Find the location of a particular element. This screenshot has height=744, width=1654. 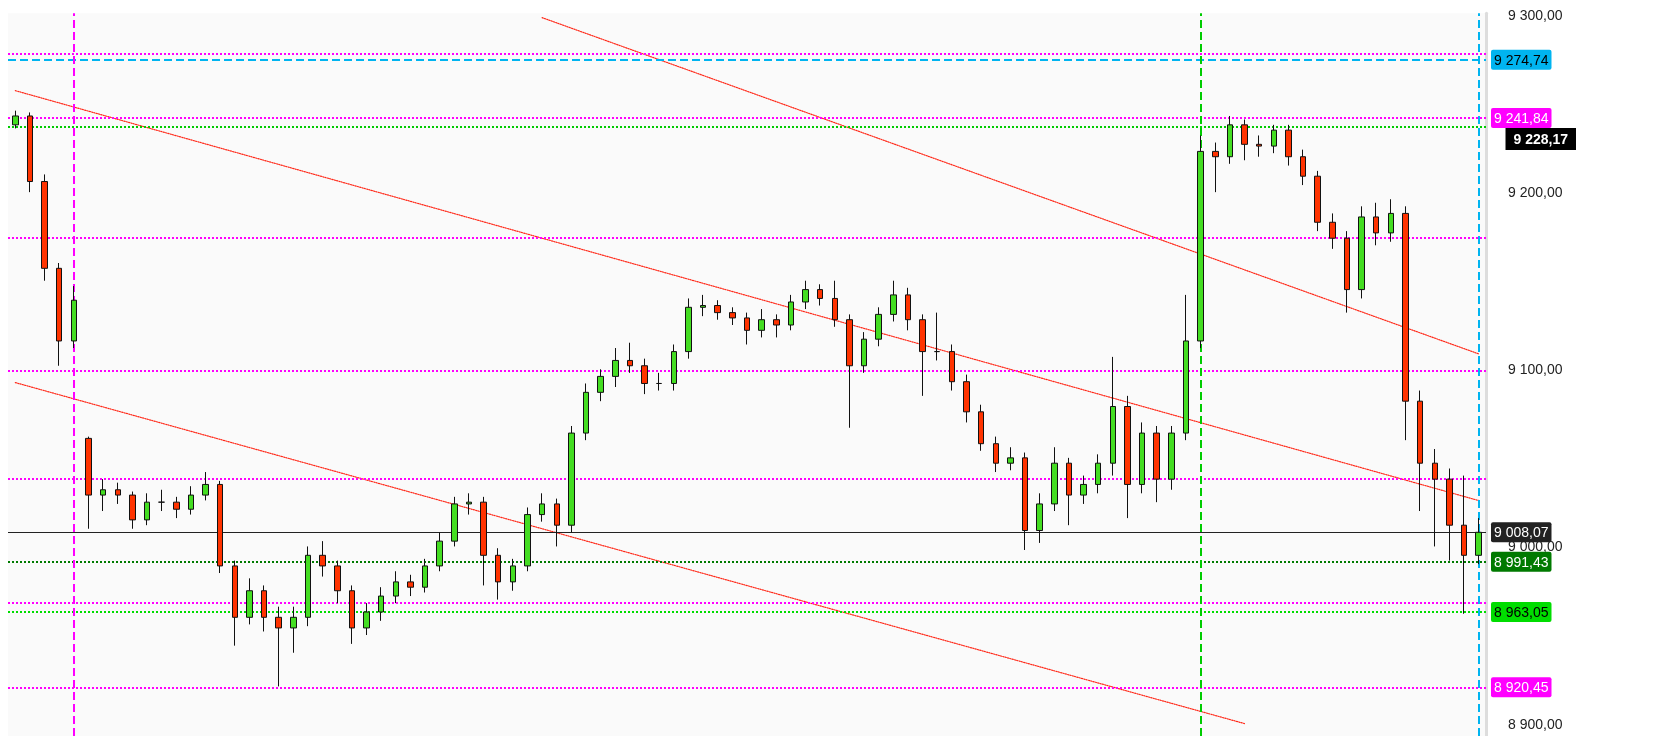

text: 9 228,17 is located at coordinates (1541, 139).